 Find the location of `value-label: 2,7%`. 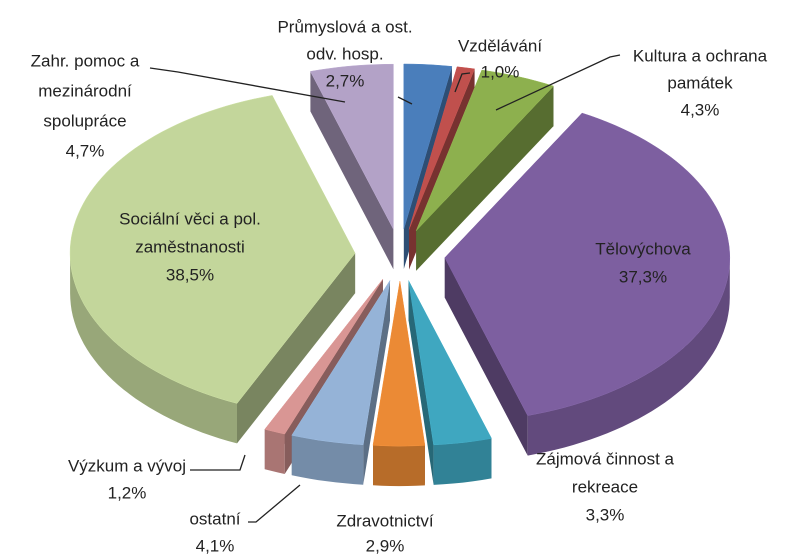

value-label: 2,7% is located at coordinates (345, 80).